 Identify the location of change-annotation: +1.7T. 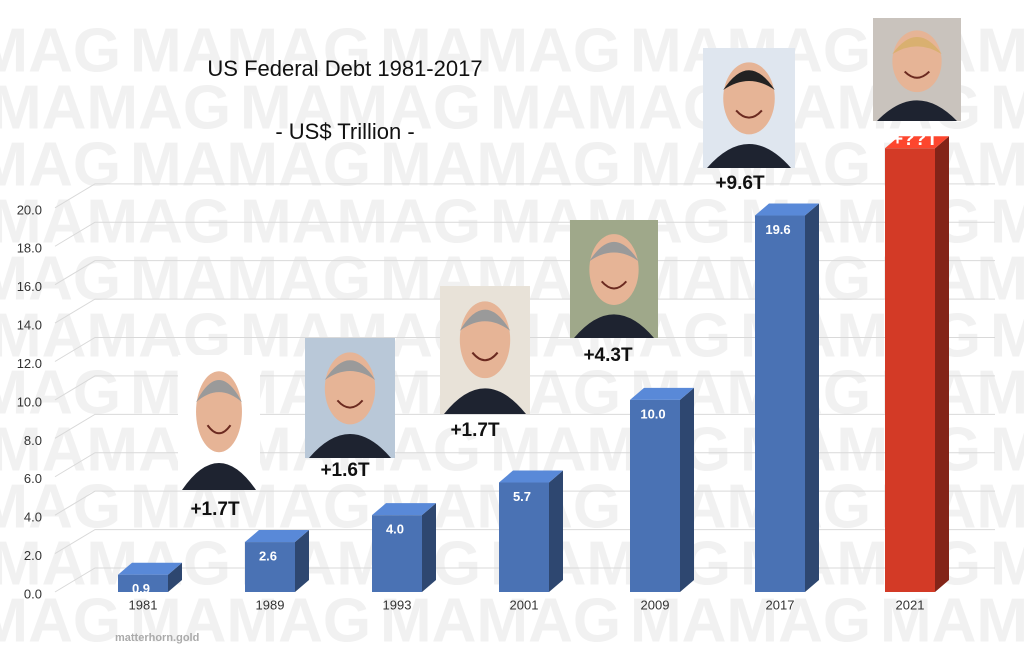
(215, 509).